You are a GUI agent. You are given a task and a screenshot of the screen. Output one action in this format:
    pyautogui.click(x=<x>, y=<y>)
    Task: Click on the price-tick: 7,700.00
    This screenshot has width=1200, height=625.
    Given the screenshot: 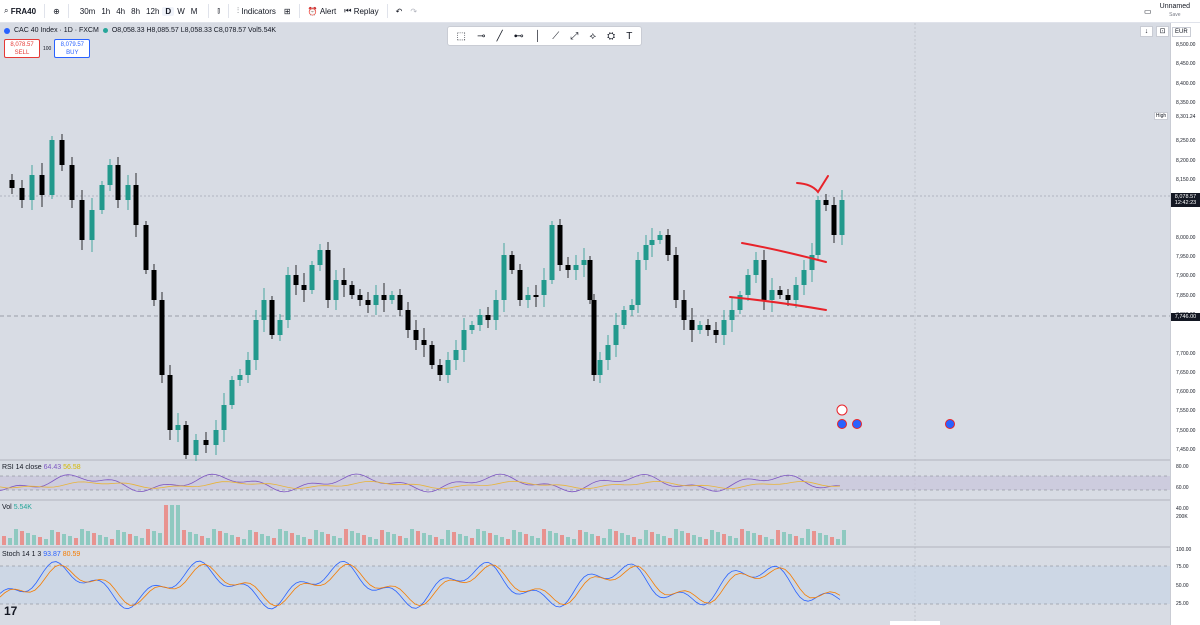 What is the action you would take?
    pyautogui.click(x=1186, y=353)
    